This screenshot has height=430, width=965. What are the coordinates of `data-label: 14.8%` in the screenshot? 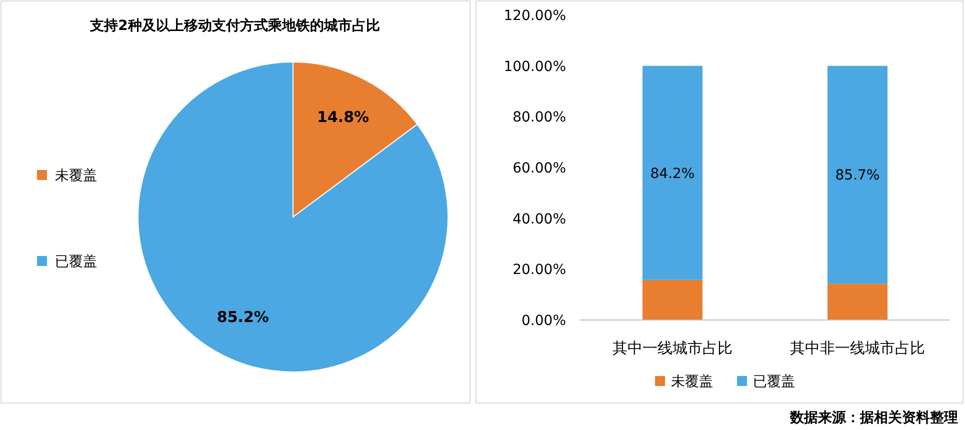 It's located at (343, 117).